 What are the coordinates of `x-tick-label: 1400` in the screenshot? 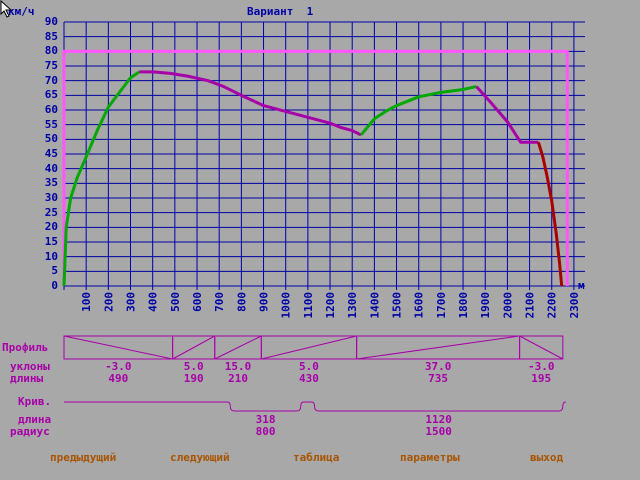 It's located at (374, 305).